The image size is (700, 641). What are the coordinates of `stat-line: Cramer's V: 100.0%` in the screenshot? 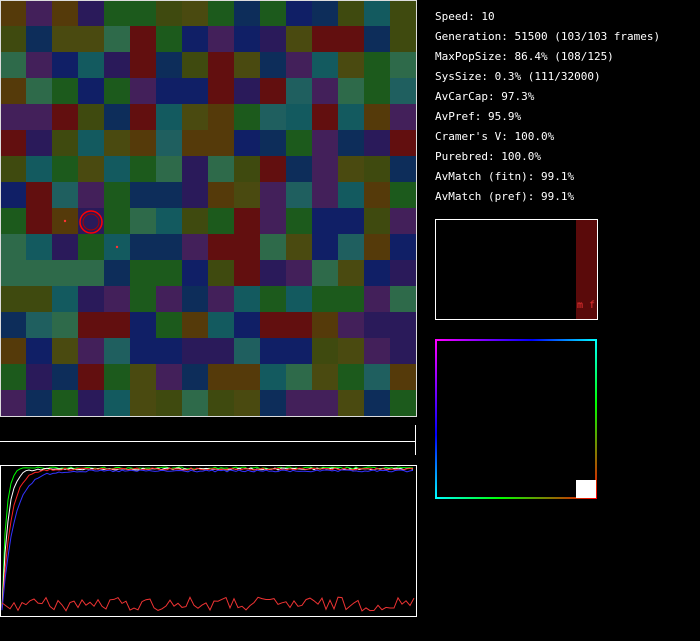 It's located at (495, 136).